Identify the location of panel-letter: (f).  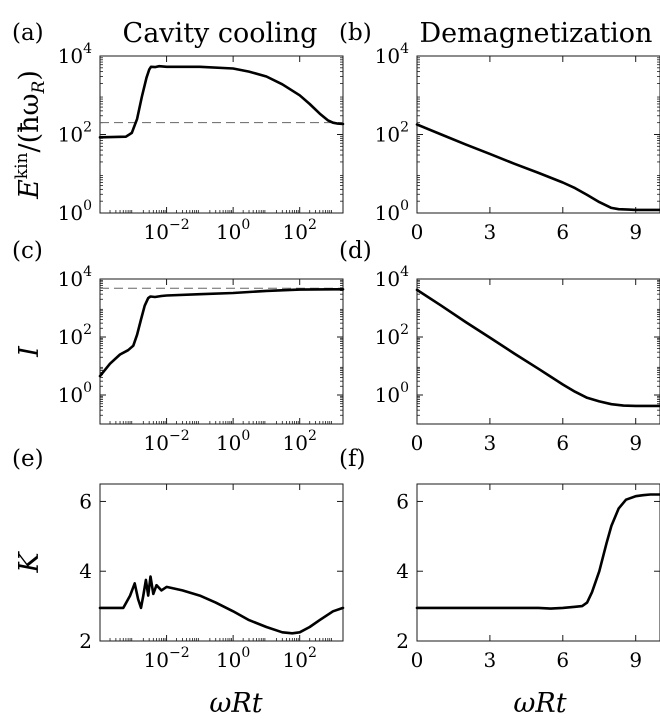
(352, 459).